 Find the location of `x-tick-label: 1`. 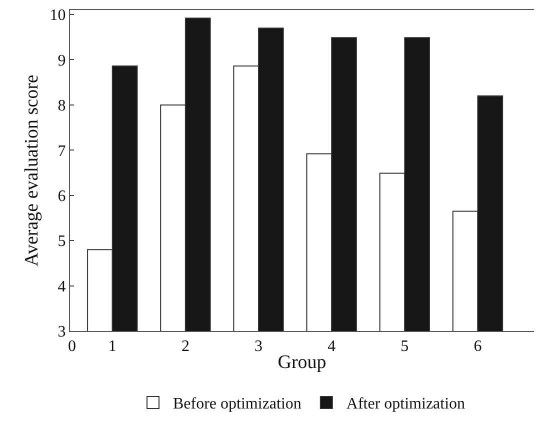

x-tick-label: 1 is located at coordinates (112, 347).